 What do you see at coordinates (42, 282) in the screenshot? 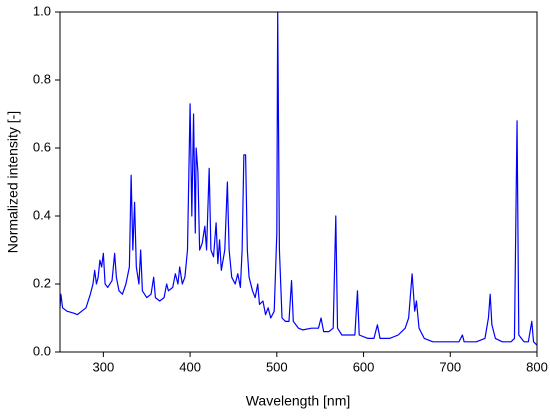
I see `y-tick-label: 0.2` at bounding box center [42, 282].